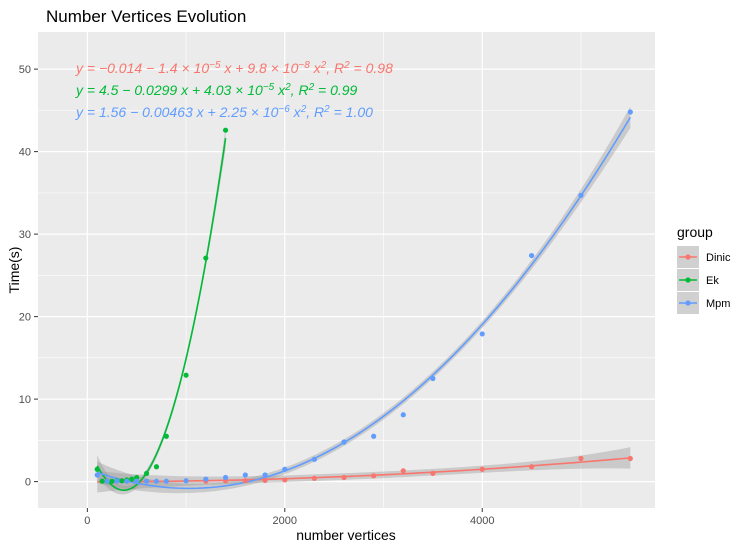 The height and width of the screenshot is (550, 750). I want to click on y-tick-label: 40, so click(25, 153).